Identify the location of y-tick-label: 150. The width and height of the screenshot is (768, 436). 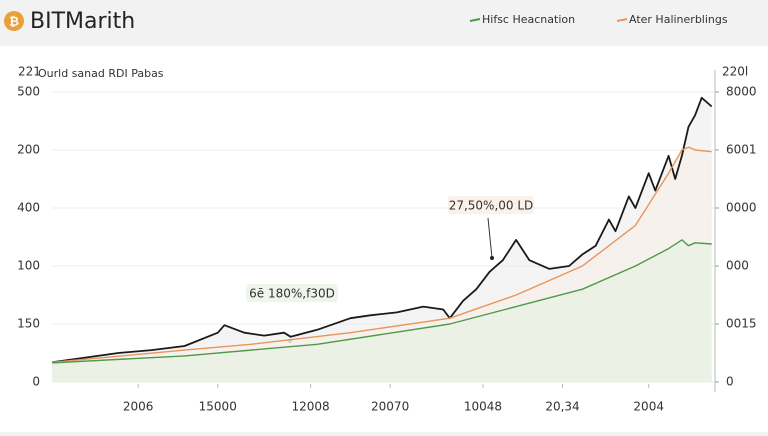
(28, 324).